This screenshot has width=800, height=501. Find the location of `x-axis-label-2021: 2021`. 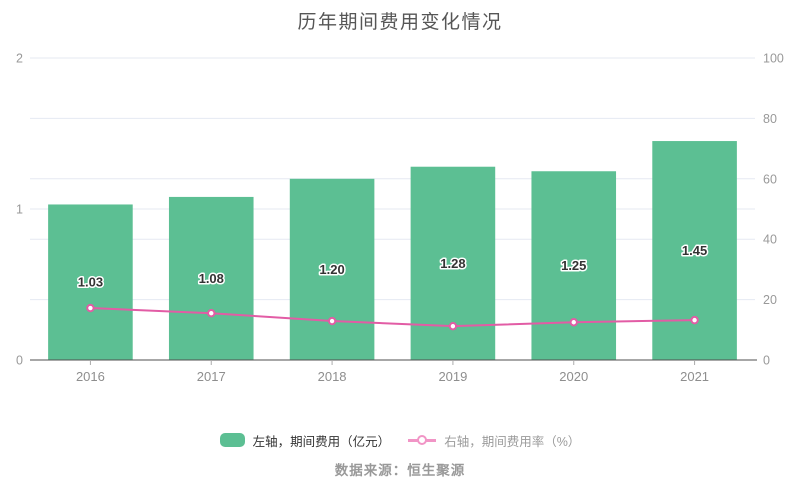

x-axis-label-2021: 2021 is located at coordinates (694, 376).